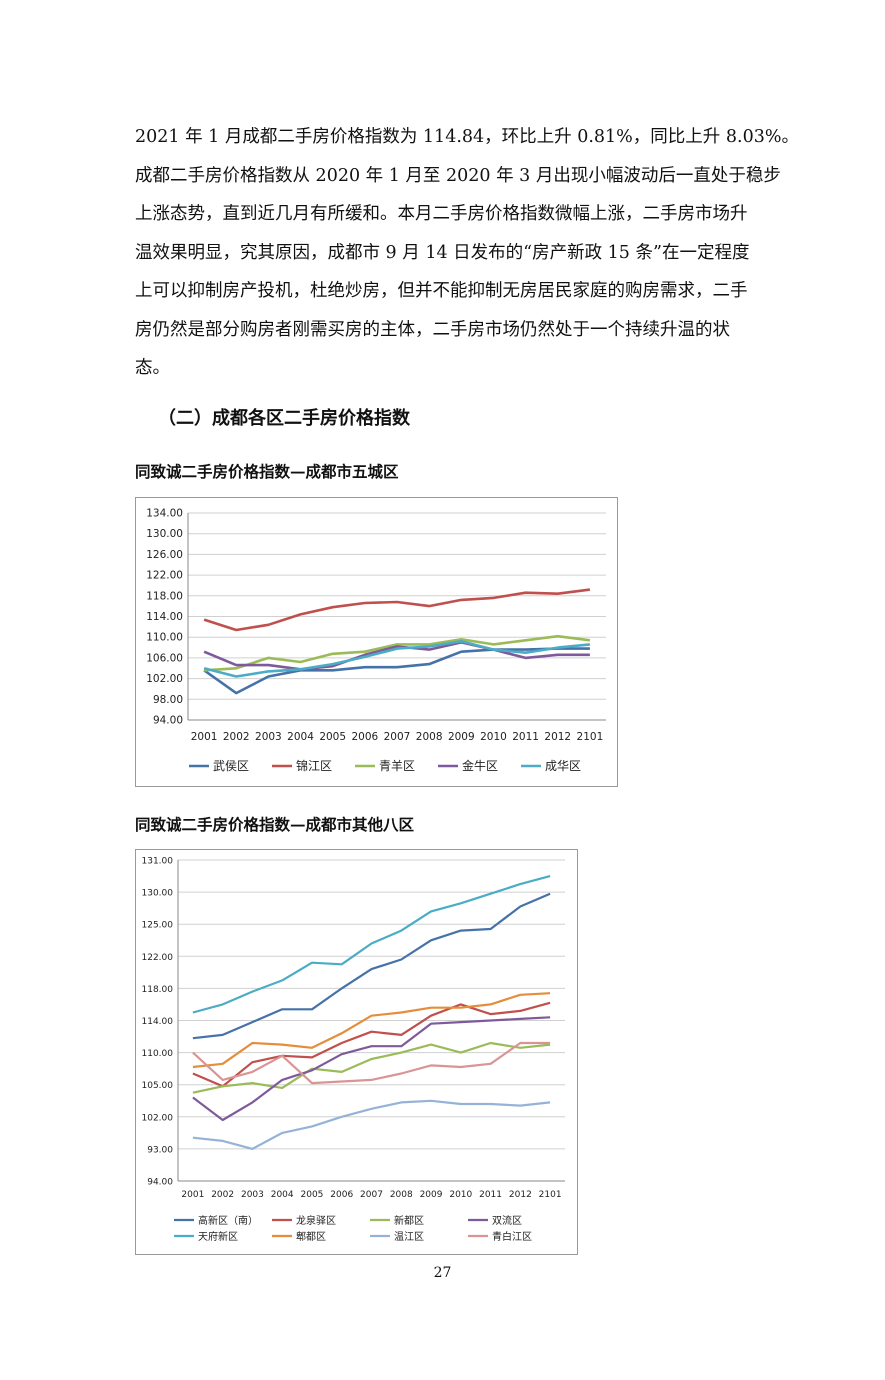 The image size is (885, 1380). I want to click on legend-label: 郫都区, so click(311, 1236).